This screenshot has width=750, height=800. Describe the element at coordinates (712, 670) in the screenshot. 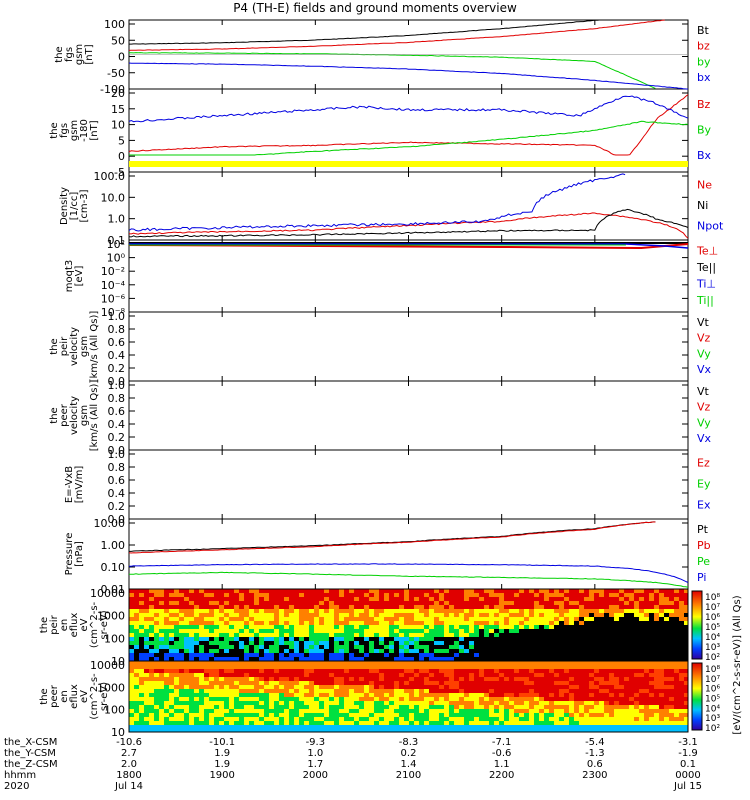

I see `colorbar-tick: 10⁸` at that location.